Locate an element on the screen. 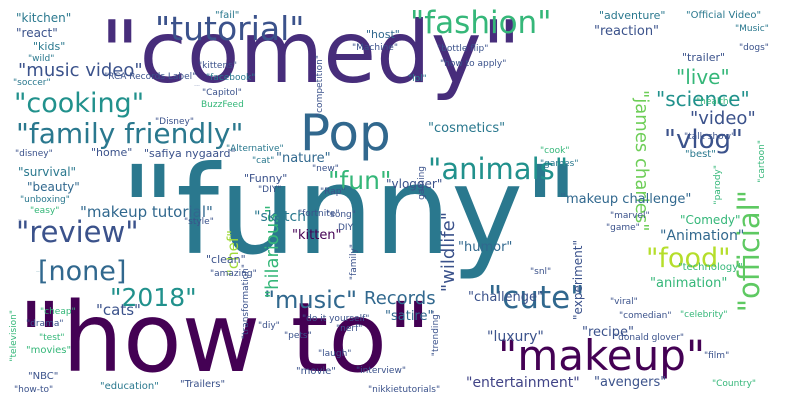  word-comedy-cap: "Comedy" is located at coordinates (710, 220).